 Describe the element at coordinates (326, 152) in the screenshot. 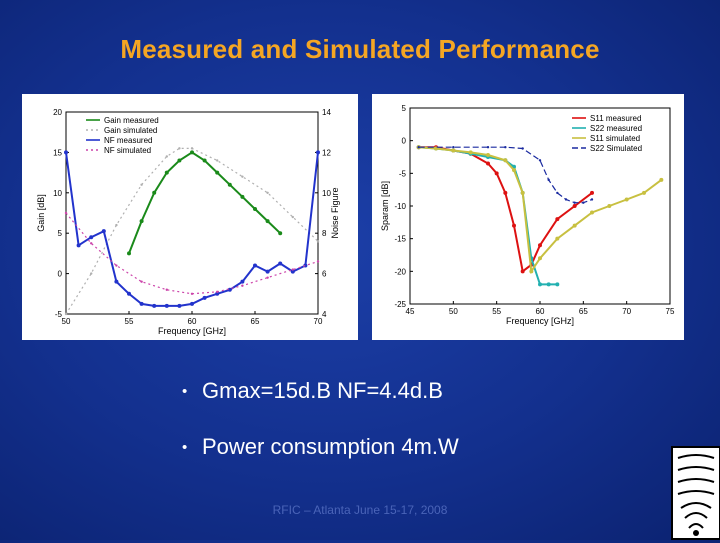

I see `y2-tick-label: 12` at that location.